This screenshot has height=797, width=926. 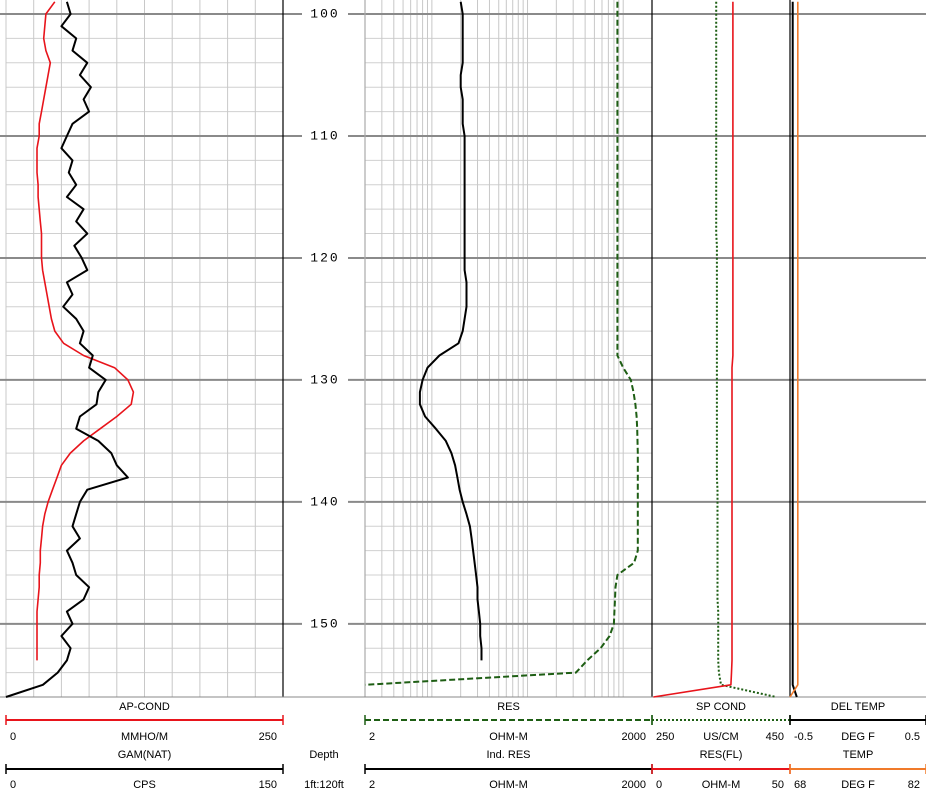 I want to click on scale-max: 150, so click(x=268, y=785).